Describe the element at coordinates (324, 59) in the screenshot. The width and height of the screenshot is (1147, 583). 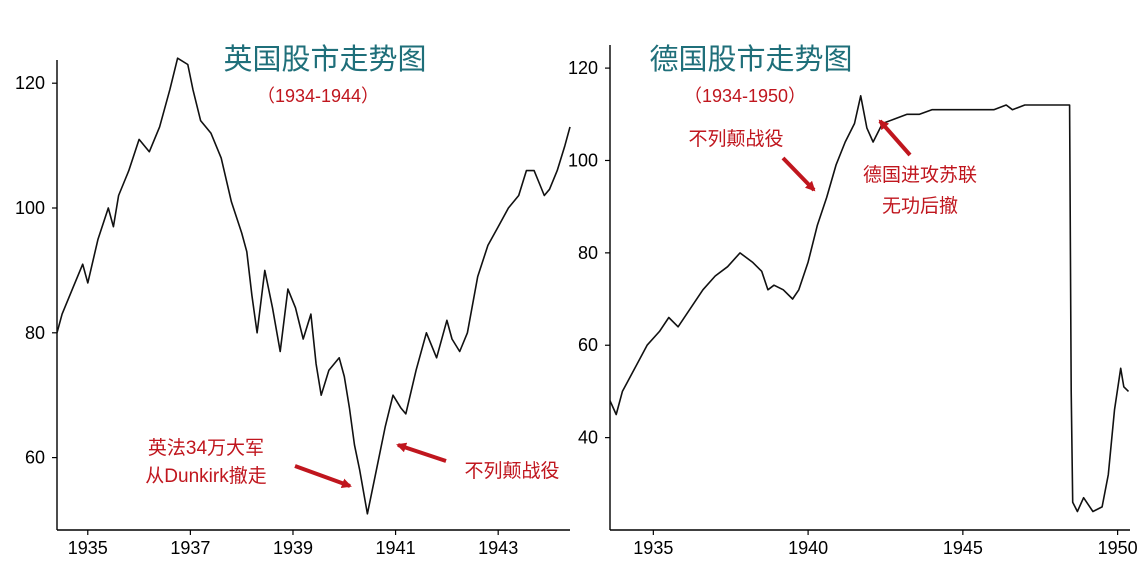
I see `uk-chart-title: 英国股市走势图` at that location.